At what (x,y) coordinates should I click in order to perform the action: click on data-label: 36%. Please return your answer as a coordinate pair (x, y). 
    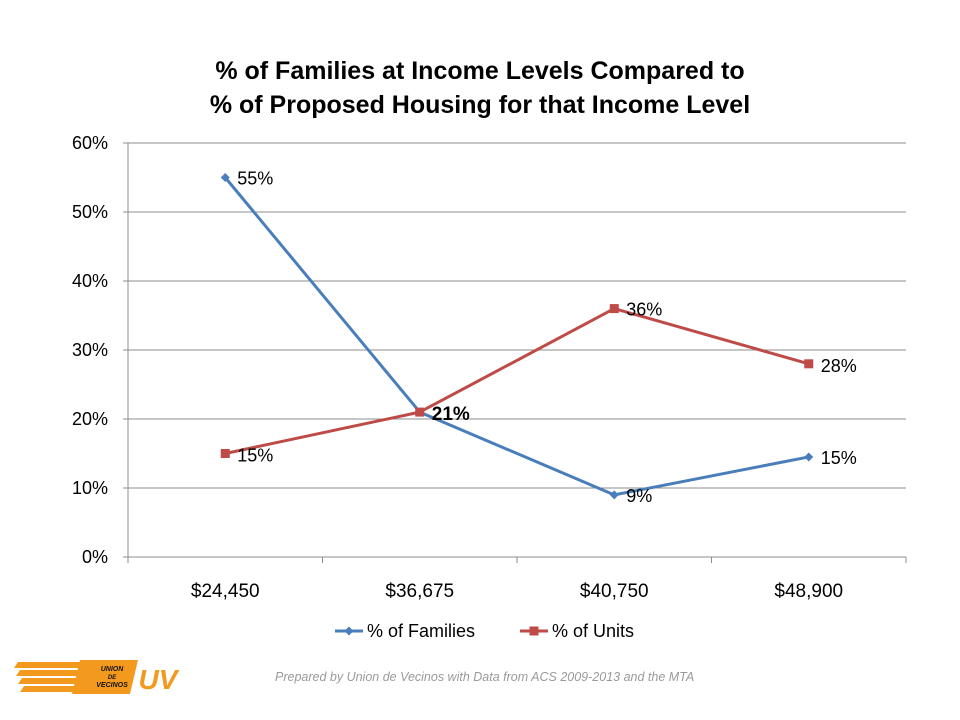
    Looking at the image, I should click on (644, 310).